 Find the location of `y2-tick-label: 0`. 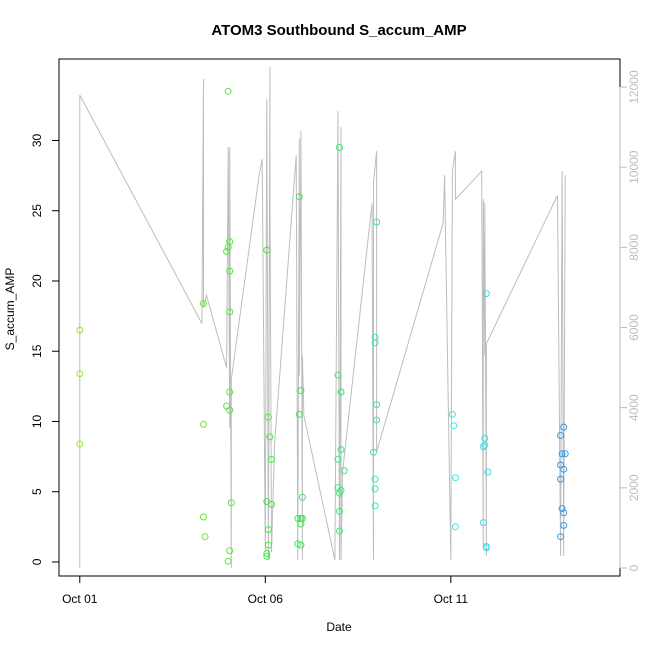

y2-tick-label: 0 is located at coordinates (634, 567).